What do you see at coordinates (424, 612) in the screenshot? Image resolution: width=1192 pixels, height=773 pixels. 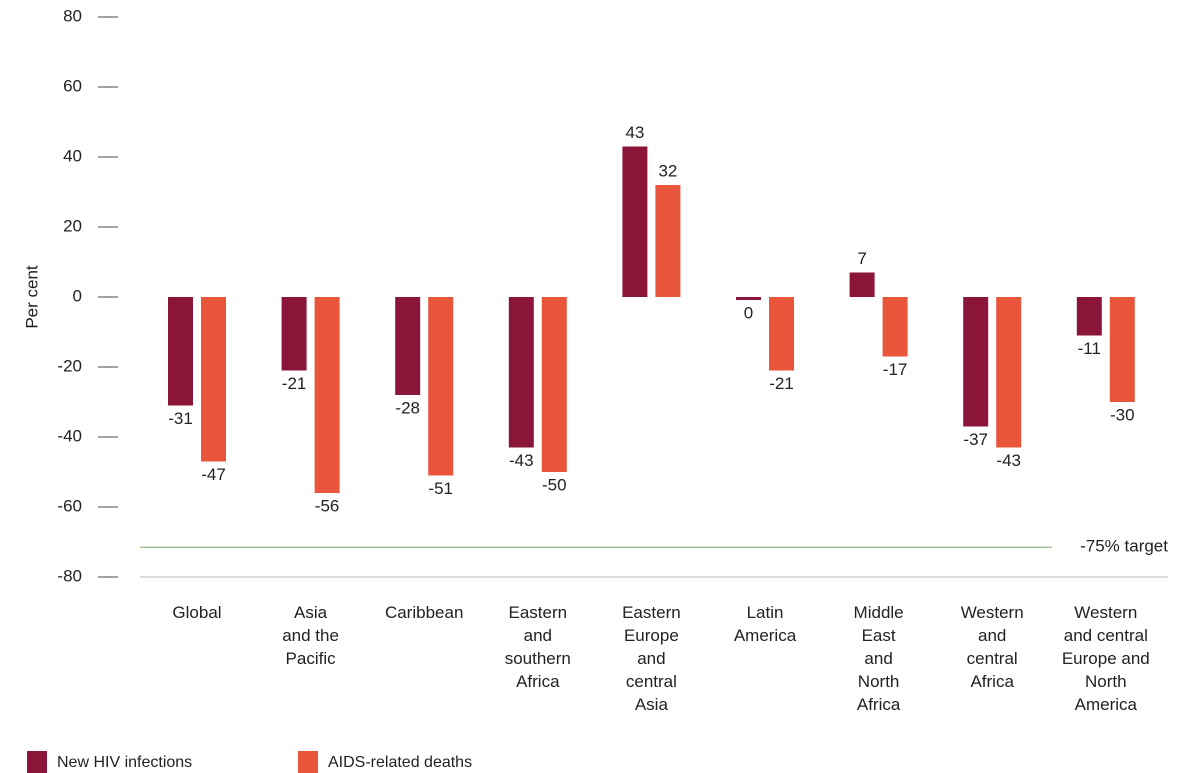 I see `x-tick-label: Caribbean` at bounding box center [424, 612].